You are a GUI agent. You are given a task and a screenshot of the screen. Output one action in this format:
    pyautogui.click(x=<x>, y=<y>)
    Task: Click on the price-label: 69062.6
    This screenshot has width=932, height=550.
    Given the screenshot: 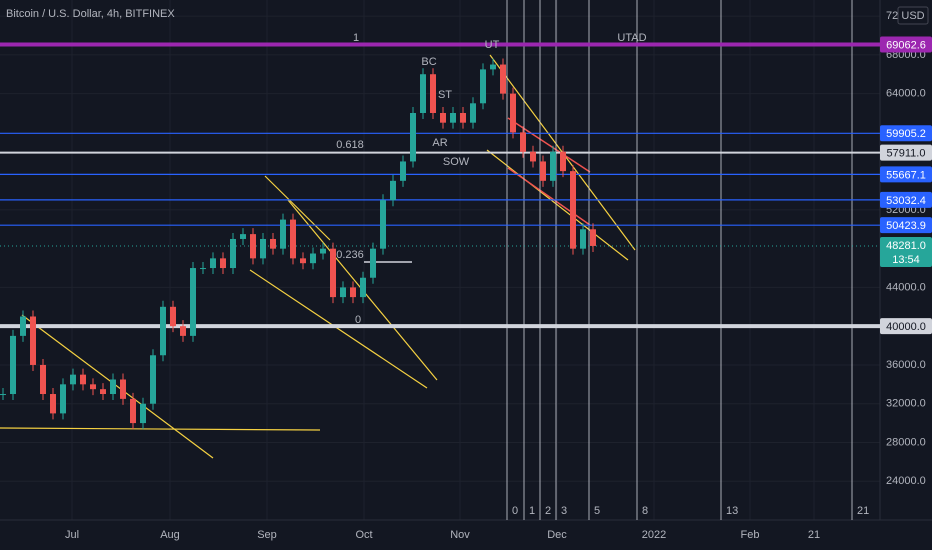 What is the action you would take?
    pyautogui.click(x=906, y=45)
    